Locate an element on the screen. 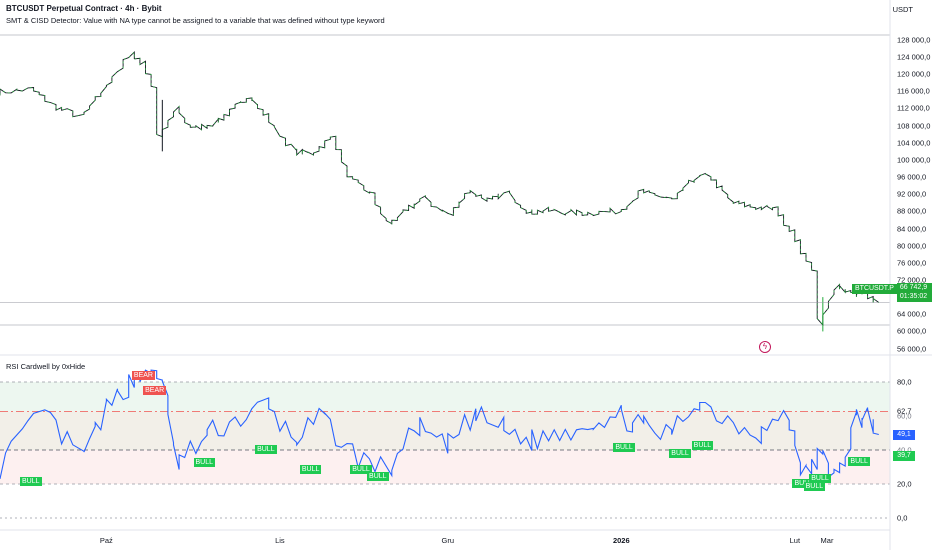 The image size is (932, 550). bar-countdown: 01:35:02 is located at coordinates (913, 296).